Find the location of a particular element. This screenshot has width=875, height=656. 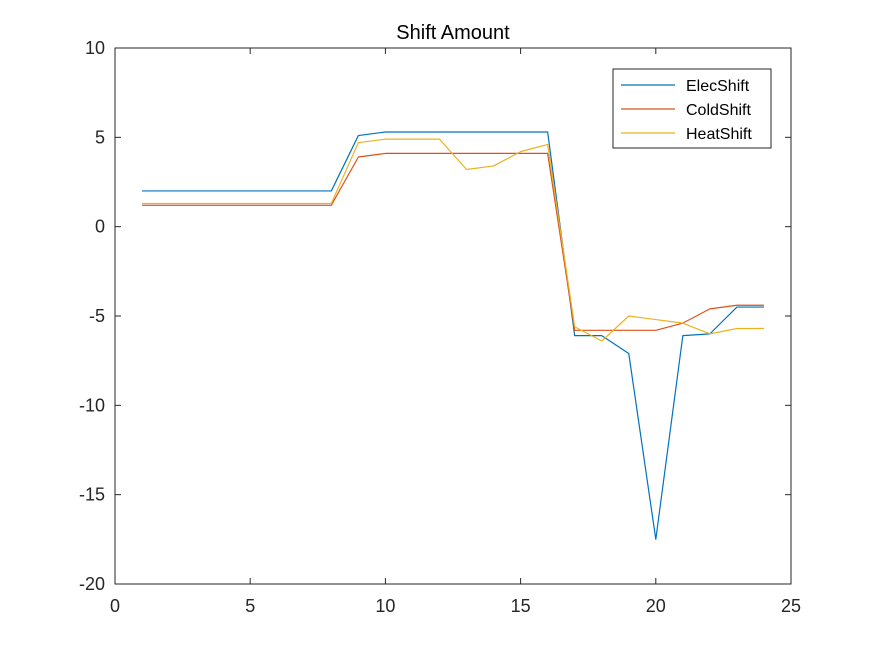

x-tick-label: 15 is located at coordinates (521, 606).